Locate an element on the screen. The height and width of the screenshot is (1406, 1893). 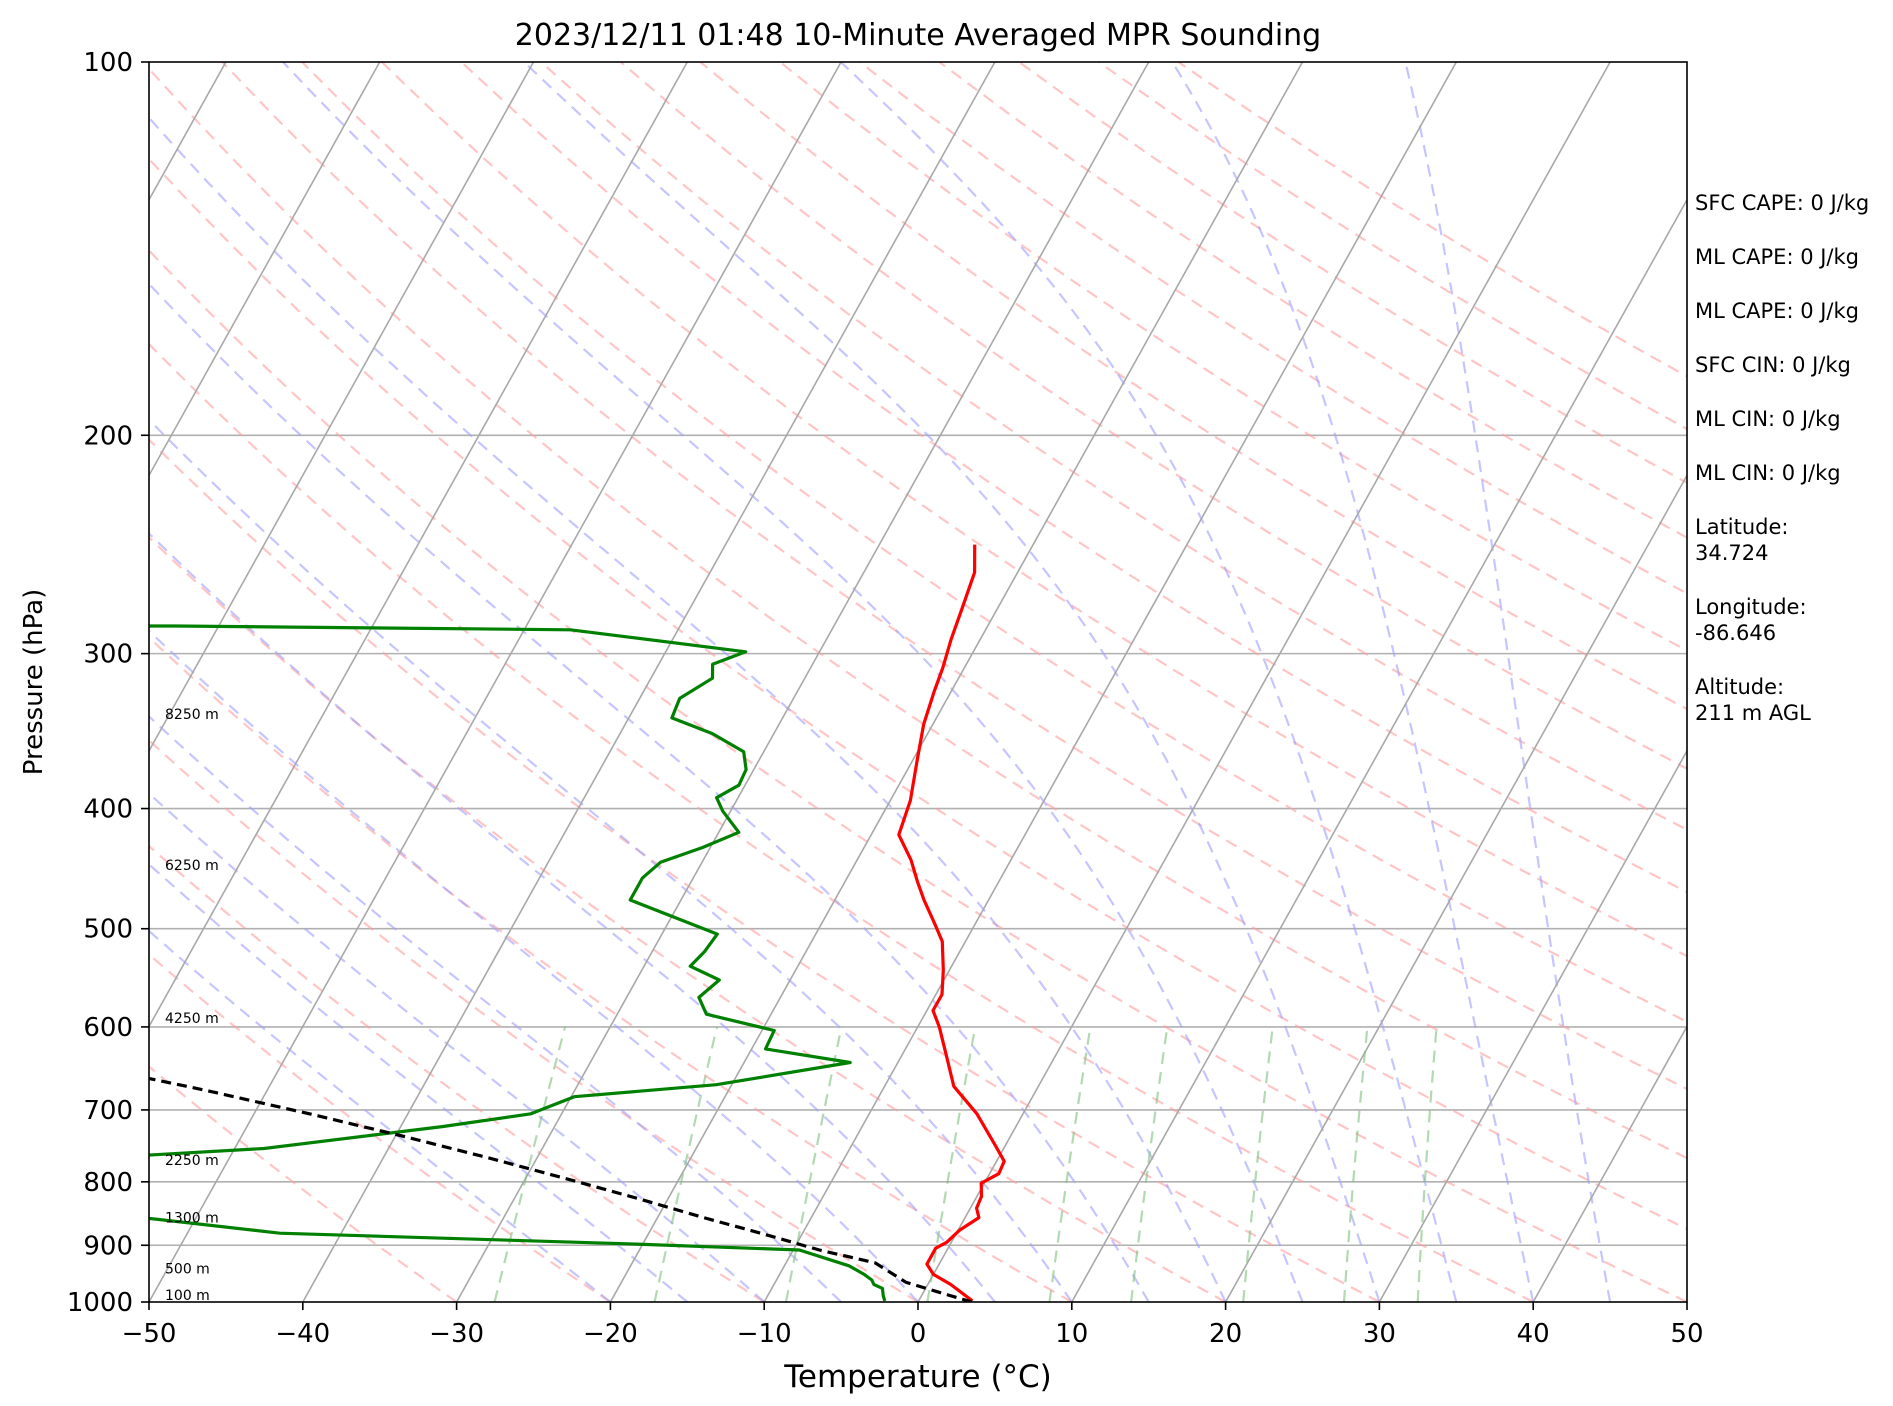
x-tick-label: −50 is located at coordinates (149, 1334).